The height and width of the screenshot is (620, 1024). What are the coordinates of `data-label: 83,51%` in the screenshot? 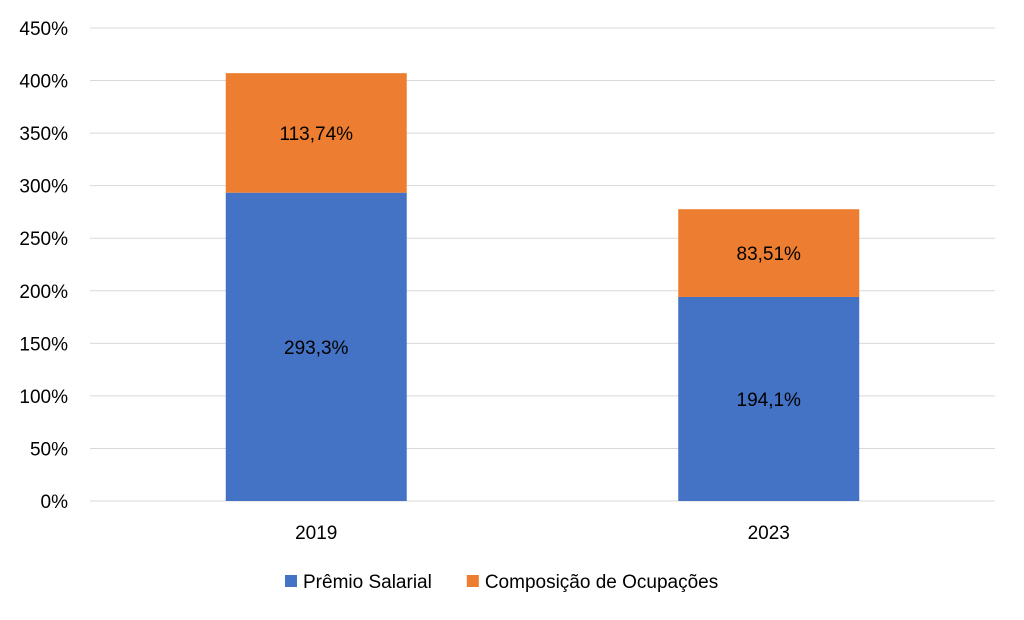 It's located at (769, 254).